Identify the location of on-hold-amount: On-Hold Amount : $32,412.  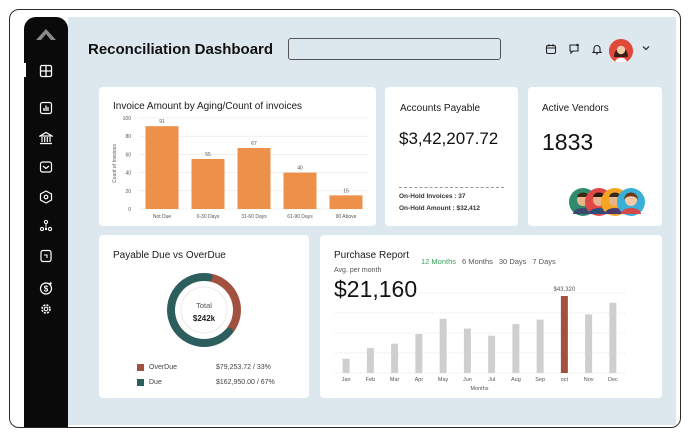
(440, 208).